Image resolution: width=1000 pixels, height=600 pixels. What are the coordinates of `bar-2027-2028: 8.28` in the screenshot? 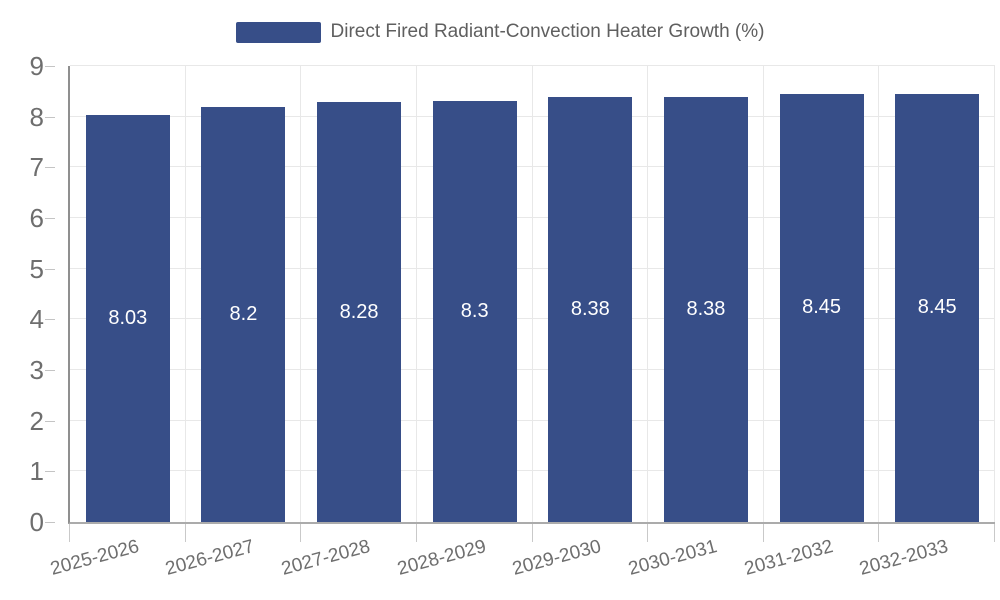 It's located at (359, 312).